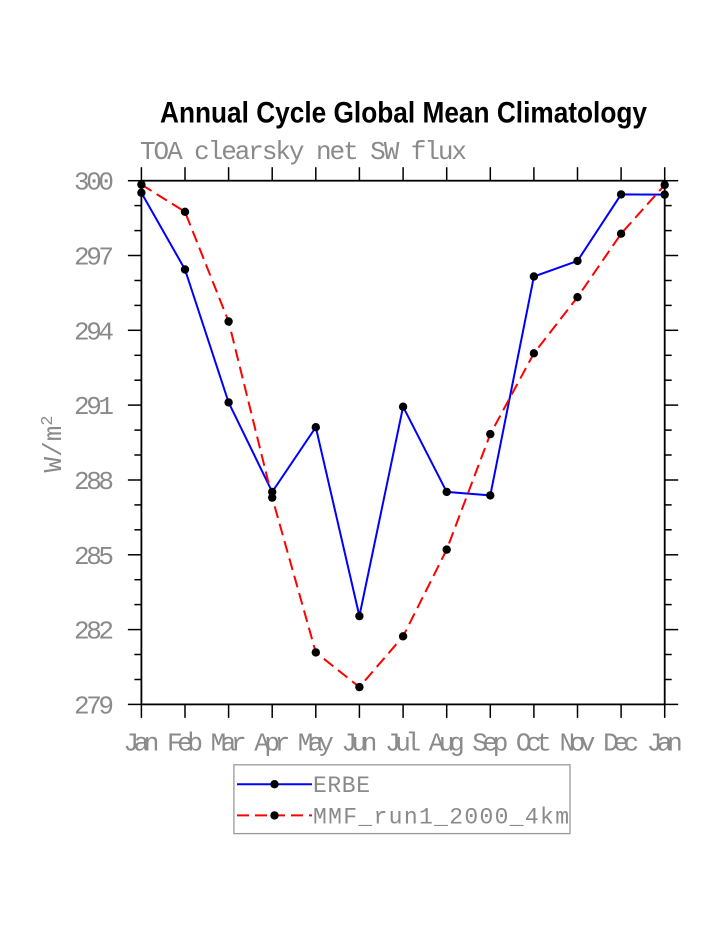  I want to click on svg-text: Jul, so click(403, 744).